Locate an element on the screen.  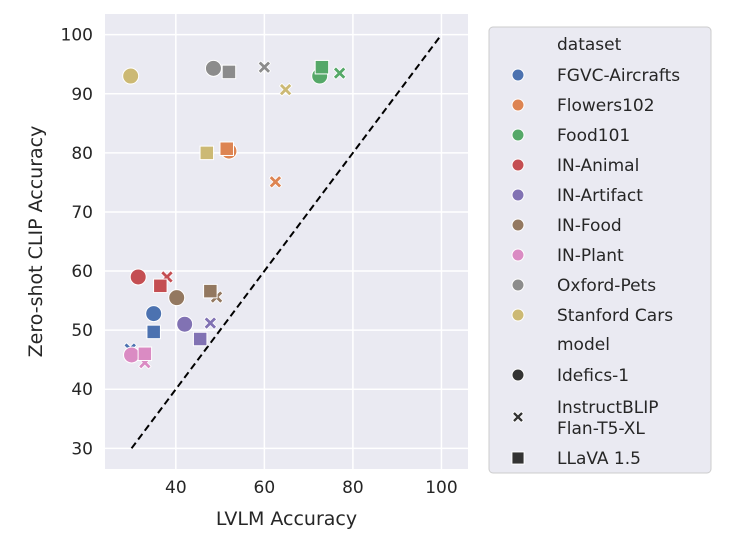
legend-title-model: model is located at coordinates (583, 345).